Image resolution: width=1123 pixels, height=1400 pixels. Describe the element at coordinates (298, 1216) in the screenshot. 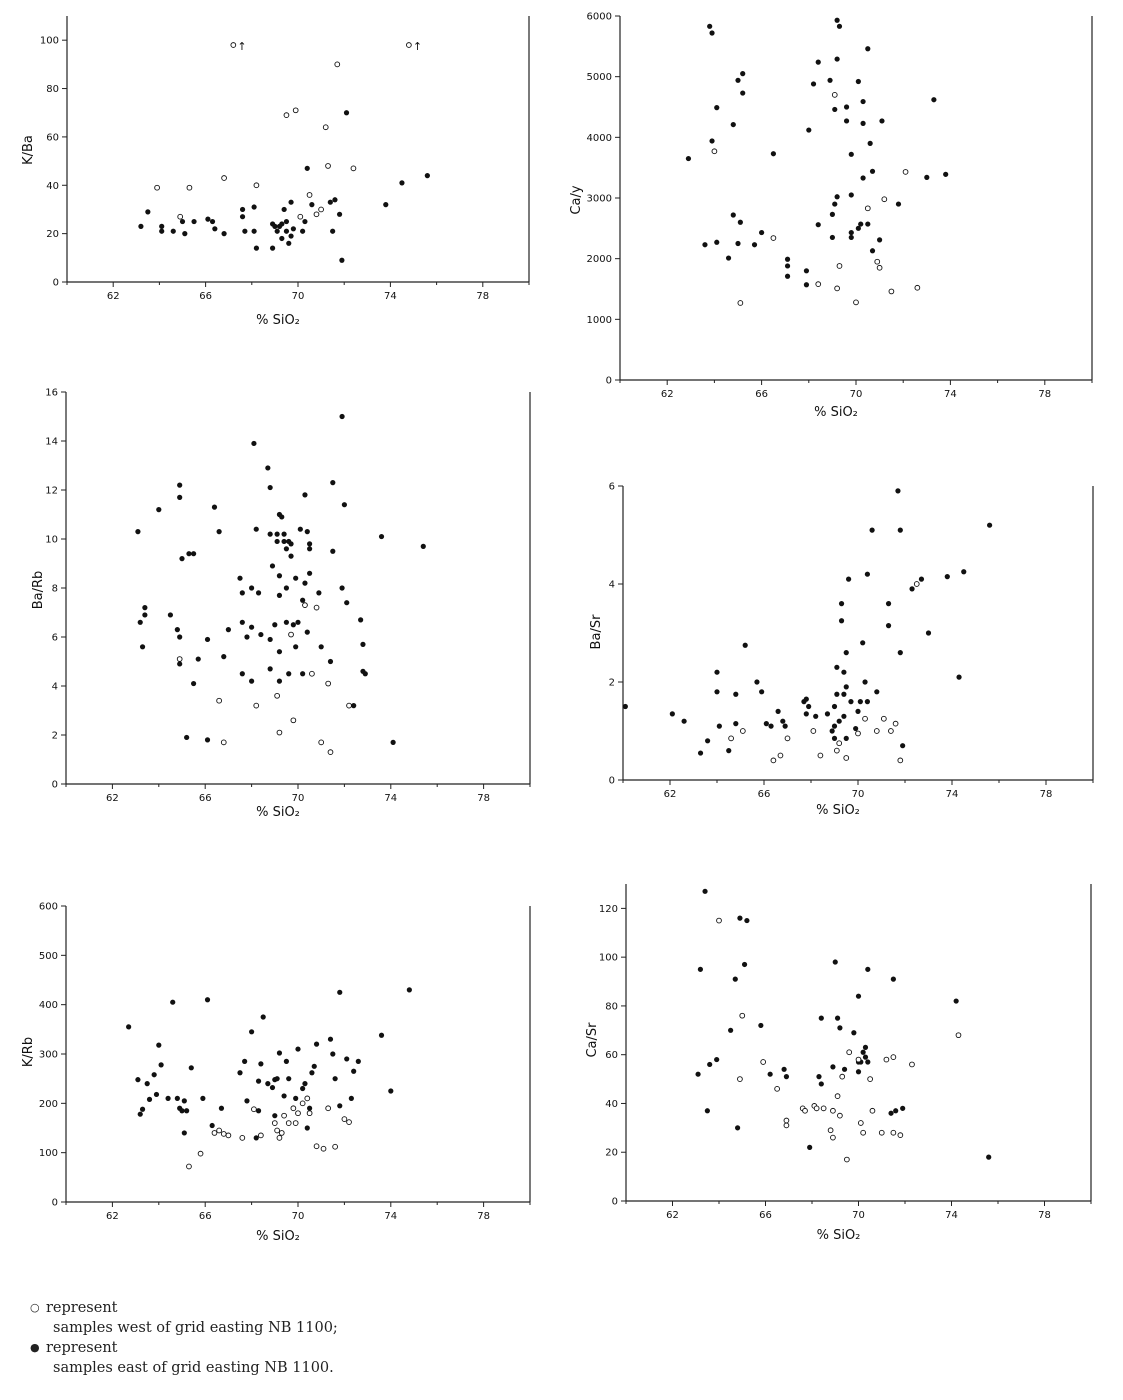

I see `x-tick-label: 70` at that location.